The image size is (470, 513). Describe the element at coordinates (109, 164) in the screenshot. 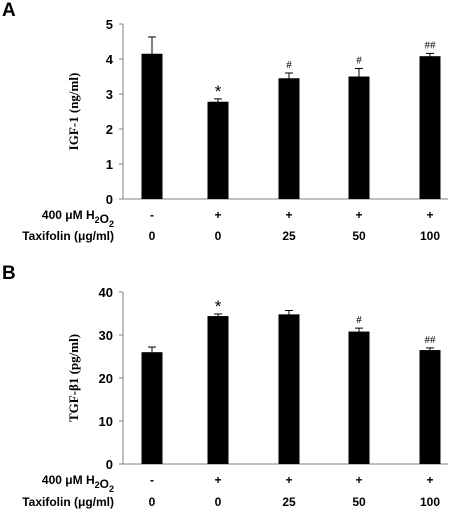

I see `y-tick-label: 1` at that location.